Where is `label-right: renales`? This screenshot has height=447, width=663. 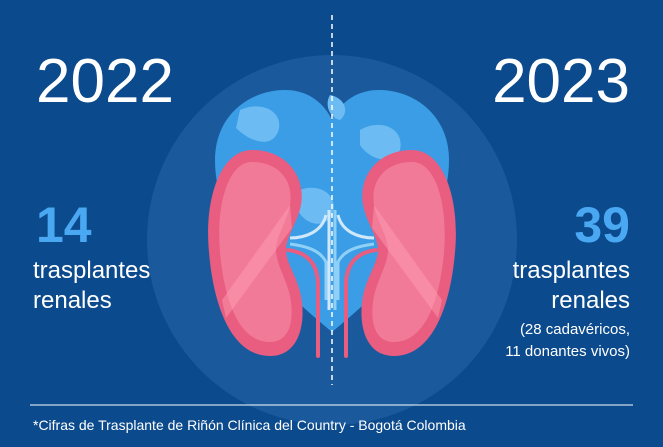
label-right: renales is located at coordinates (590, 300).